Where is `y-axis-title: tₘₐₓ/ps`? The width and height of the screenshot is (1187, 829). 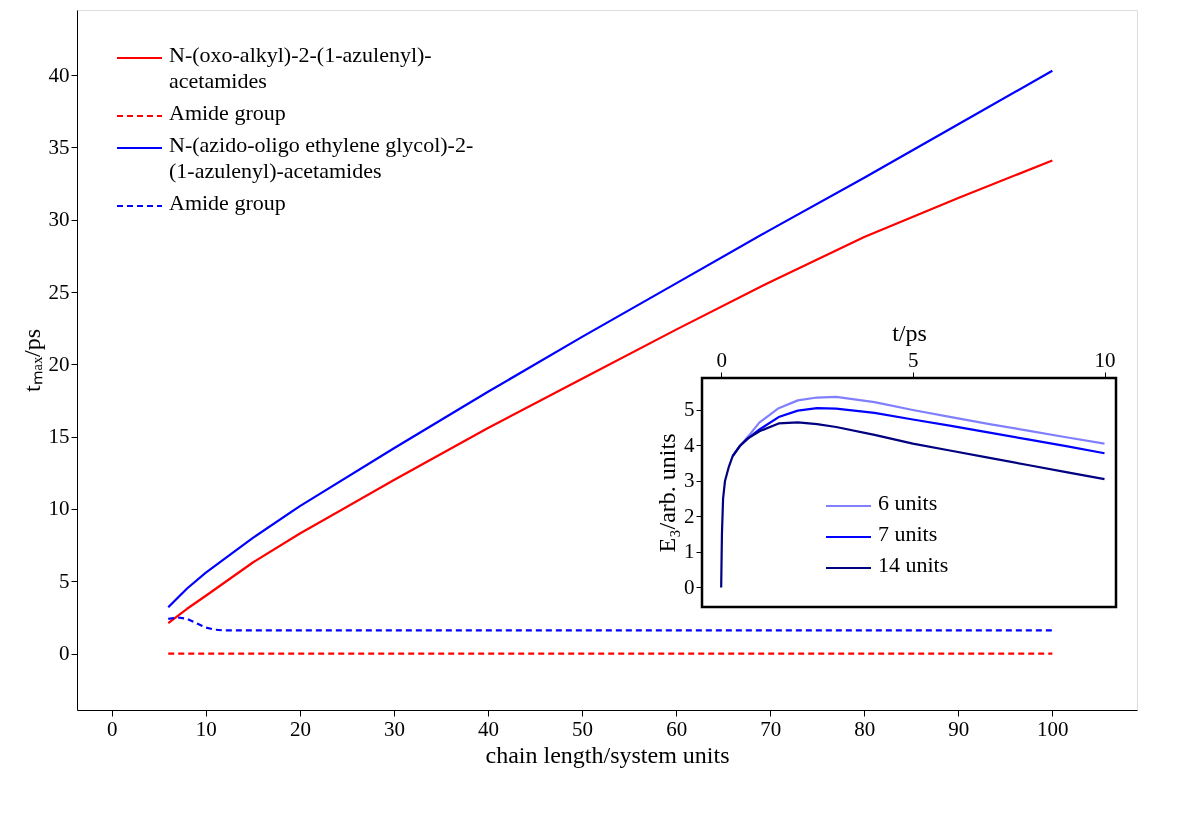
y-axis-title: tₘₐₓ/ps is located at coordinates (31, 360).